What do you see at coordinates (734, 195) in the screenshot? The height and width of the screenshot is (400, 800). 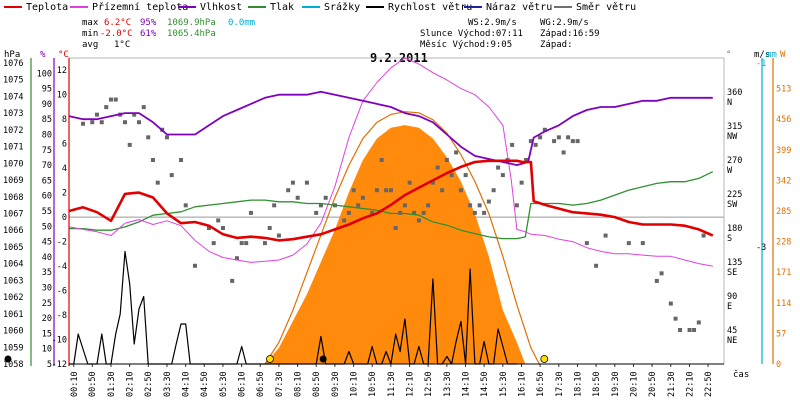 I see `direction-tick-label: 225` at bounding box center [734, 195].